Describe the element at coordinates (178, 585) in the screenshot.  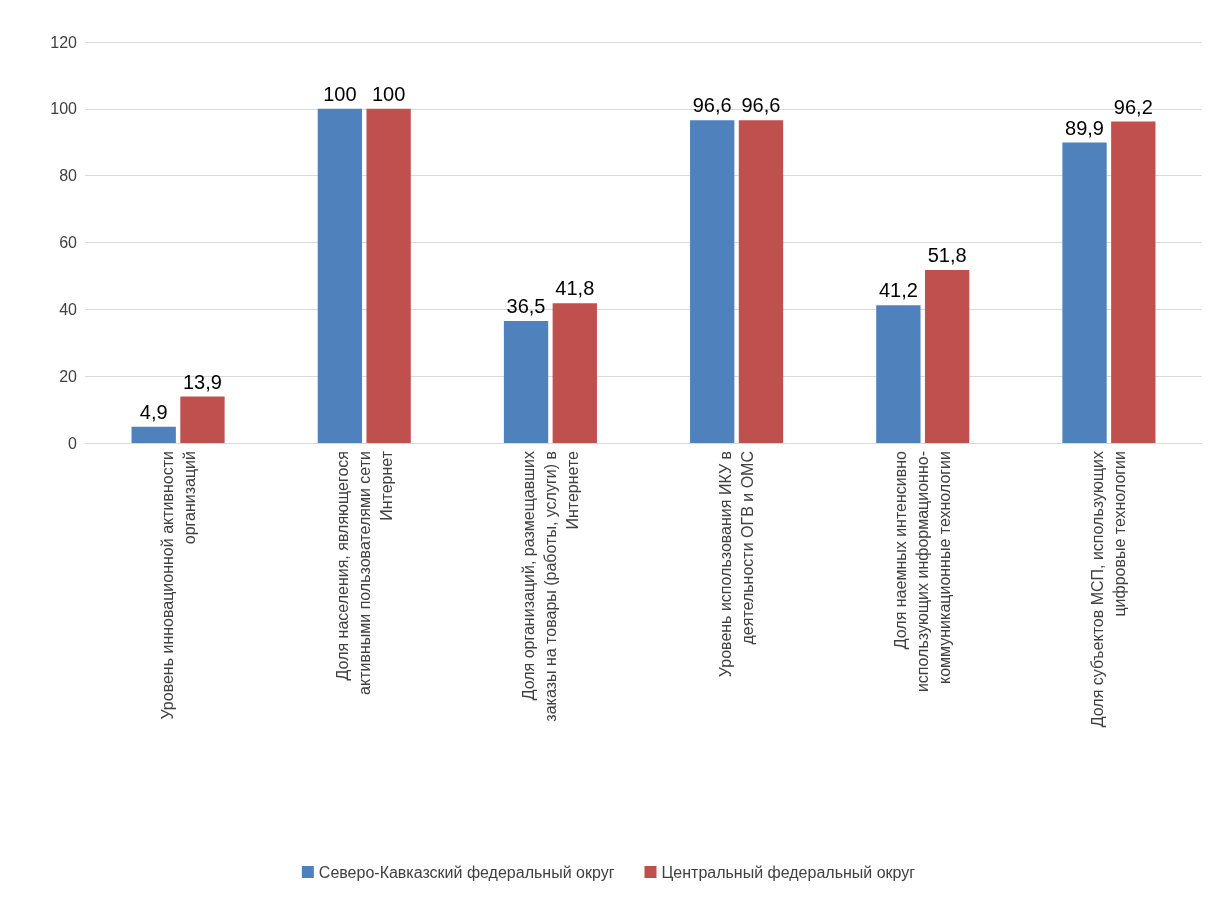
I see `x-tick-label: Уровень инновационной активности организаций` at that location.